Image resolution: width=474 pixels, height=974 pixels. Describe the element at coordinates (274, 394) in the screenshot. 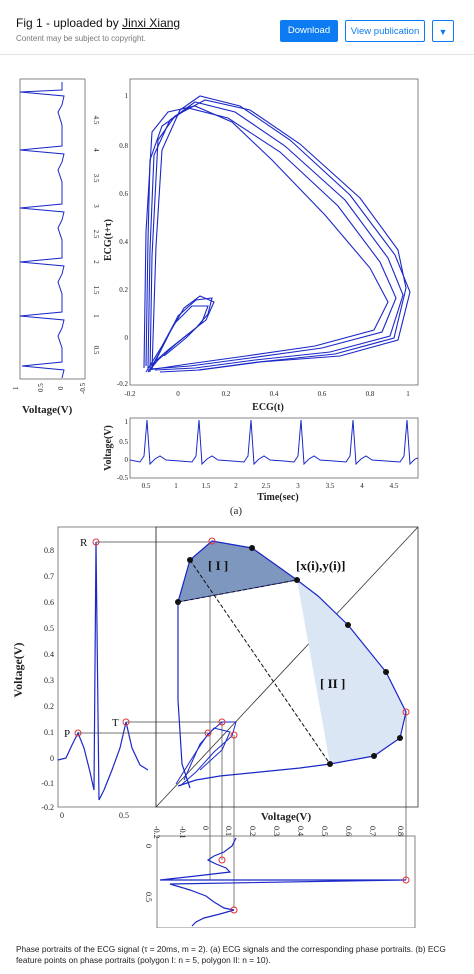

I see `phase-xtick: 0.4` at that location.